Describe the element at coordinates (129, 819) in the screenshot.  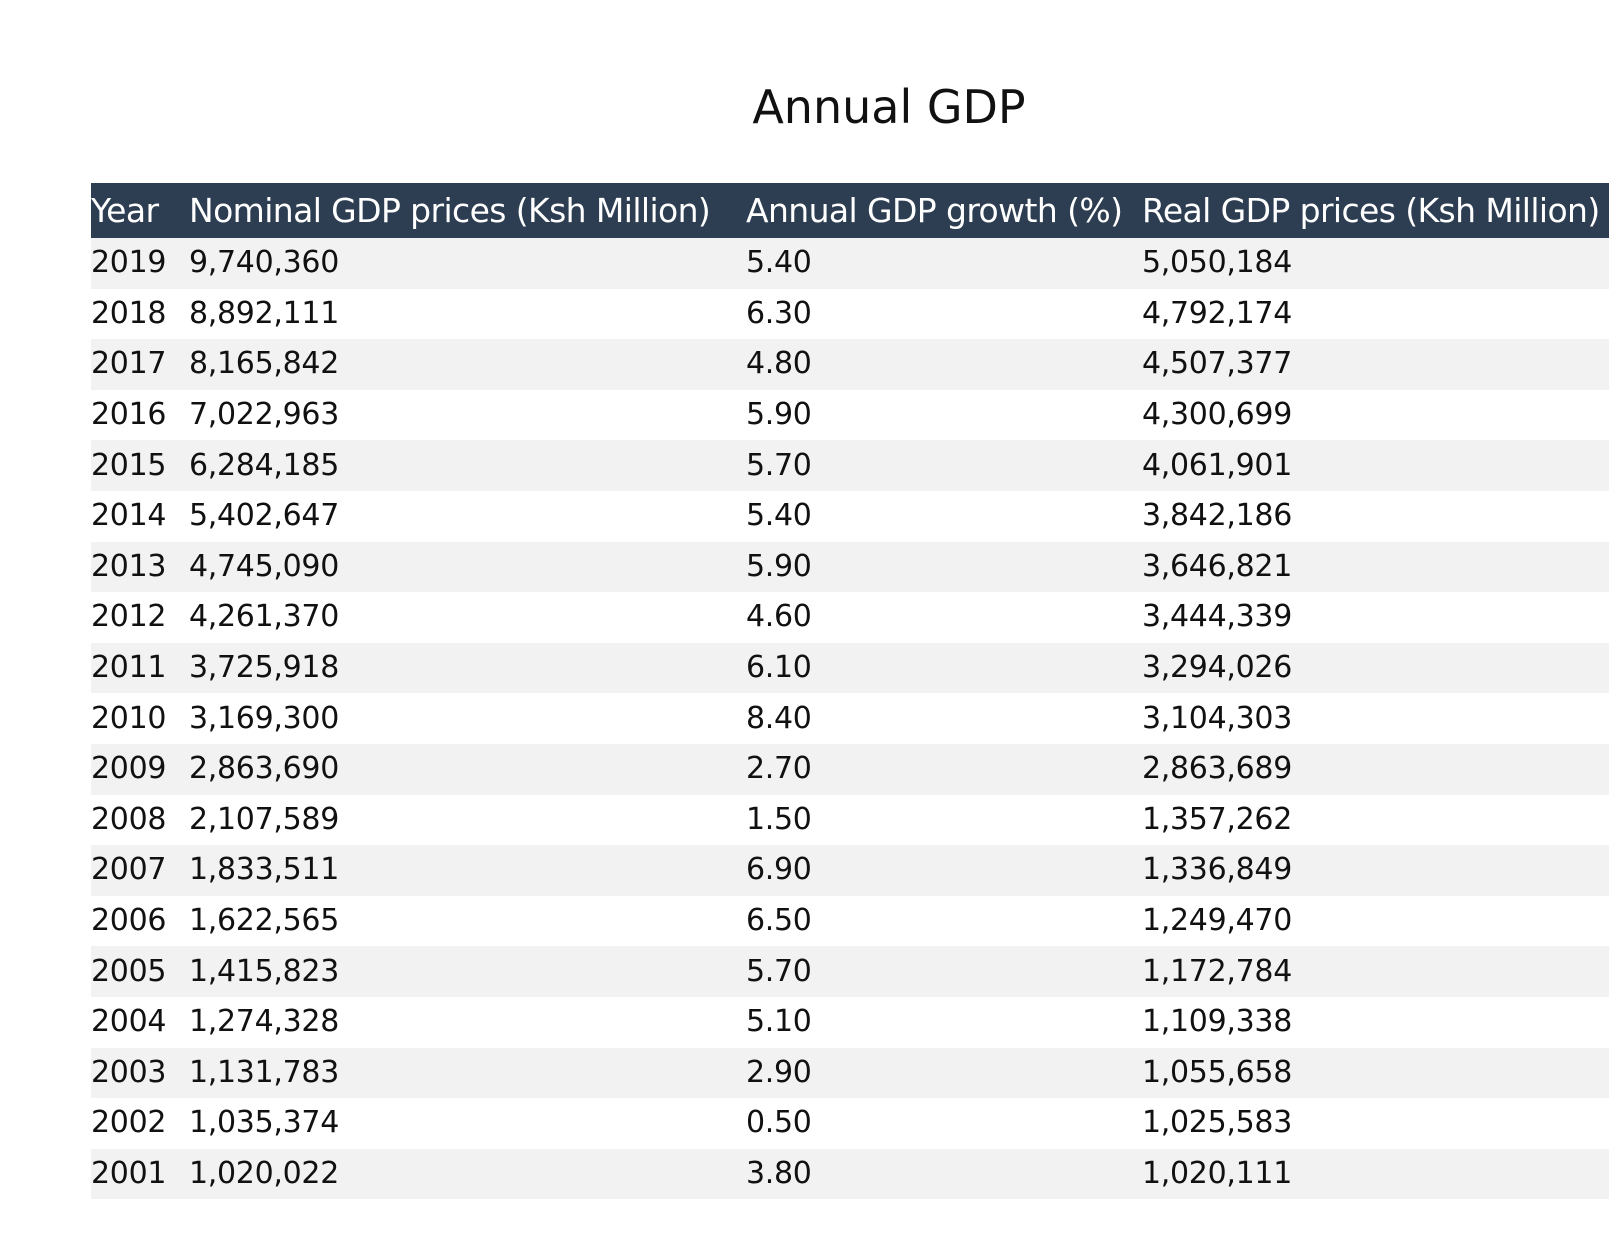
I see `cell-year: 2008` at that location.